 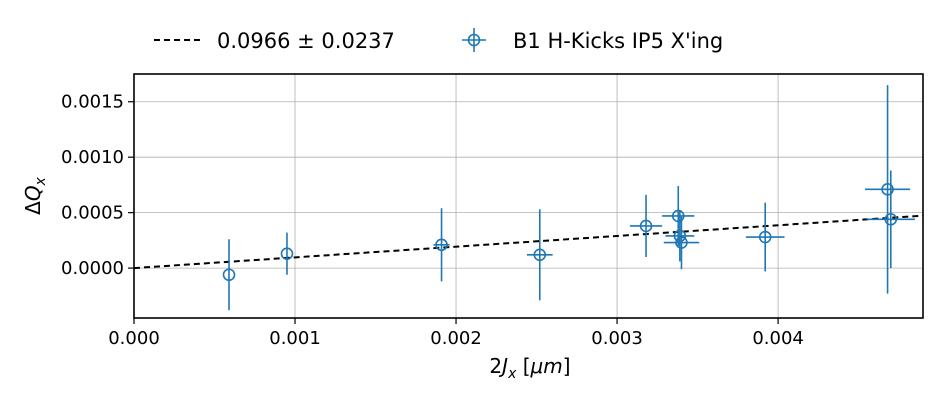 I want to click on legend-errorbar-swatch, so click(x=474, y=40).